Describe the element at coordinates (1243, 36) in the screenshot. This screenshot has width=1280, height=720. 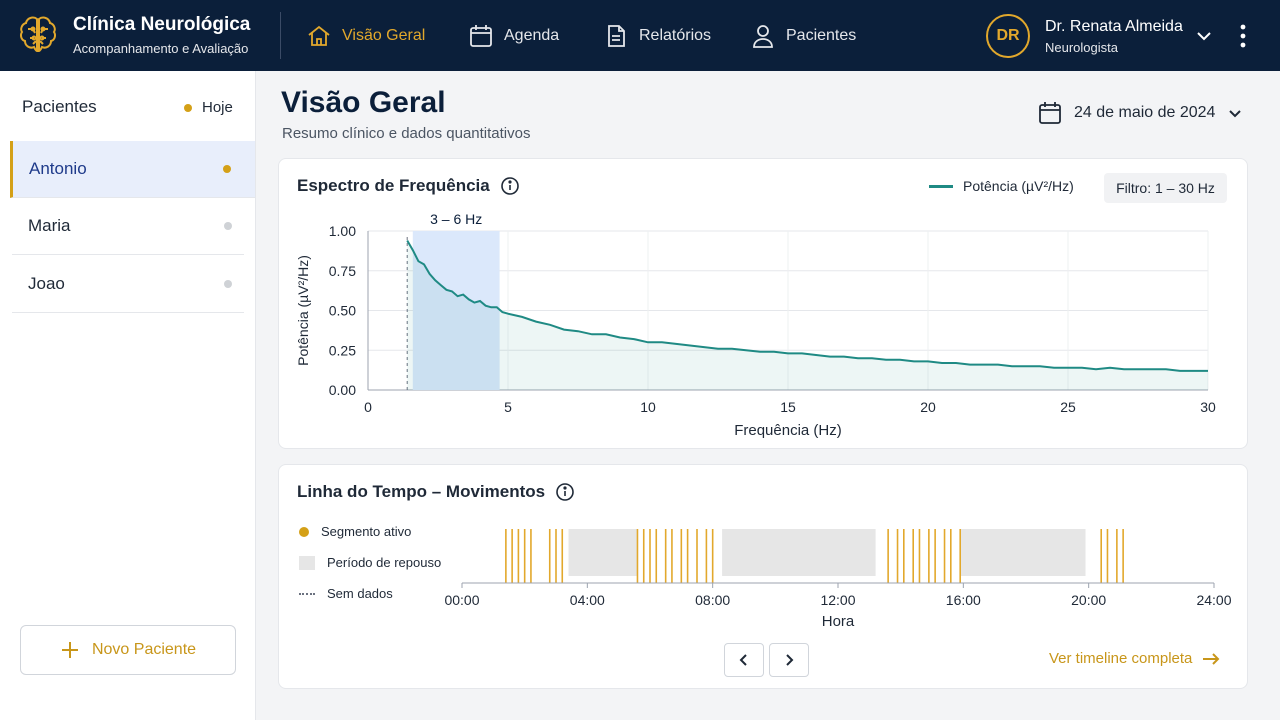
I see `more-options-icon` at that location.